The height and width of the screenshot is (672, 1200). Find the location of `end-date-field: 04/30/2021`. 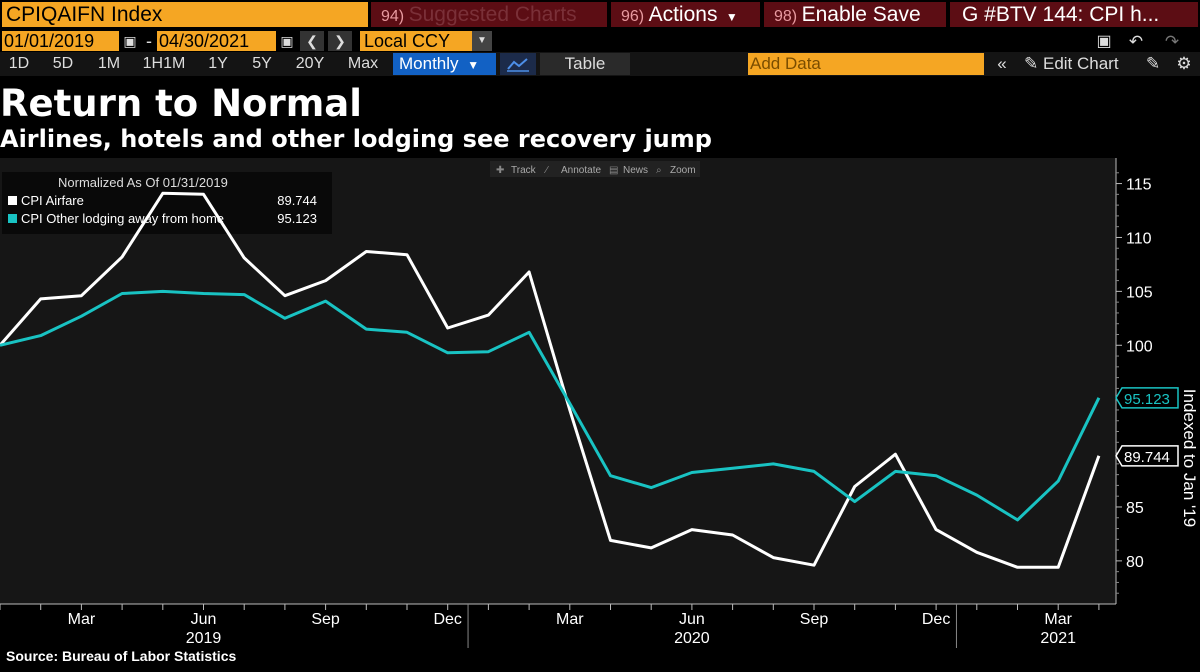

end-date-field: 04/30/2021 is located at coordinates (216, 41).